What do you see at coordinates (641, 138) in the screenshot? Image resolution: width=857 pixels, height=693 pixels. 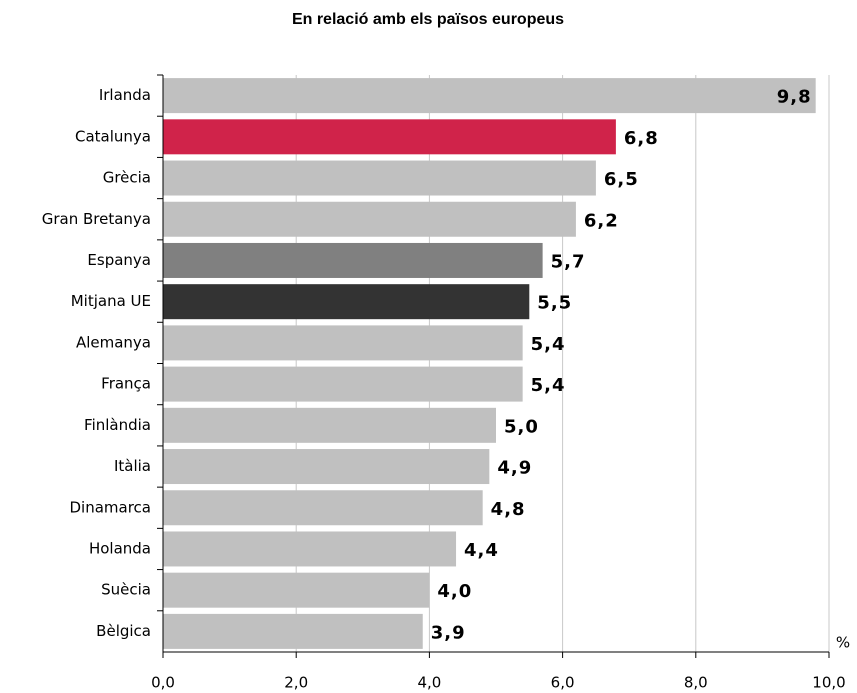 I see `value-label: 6,8` at bounding box center [641, 138].